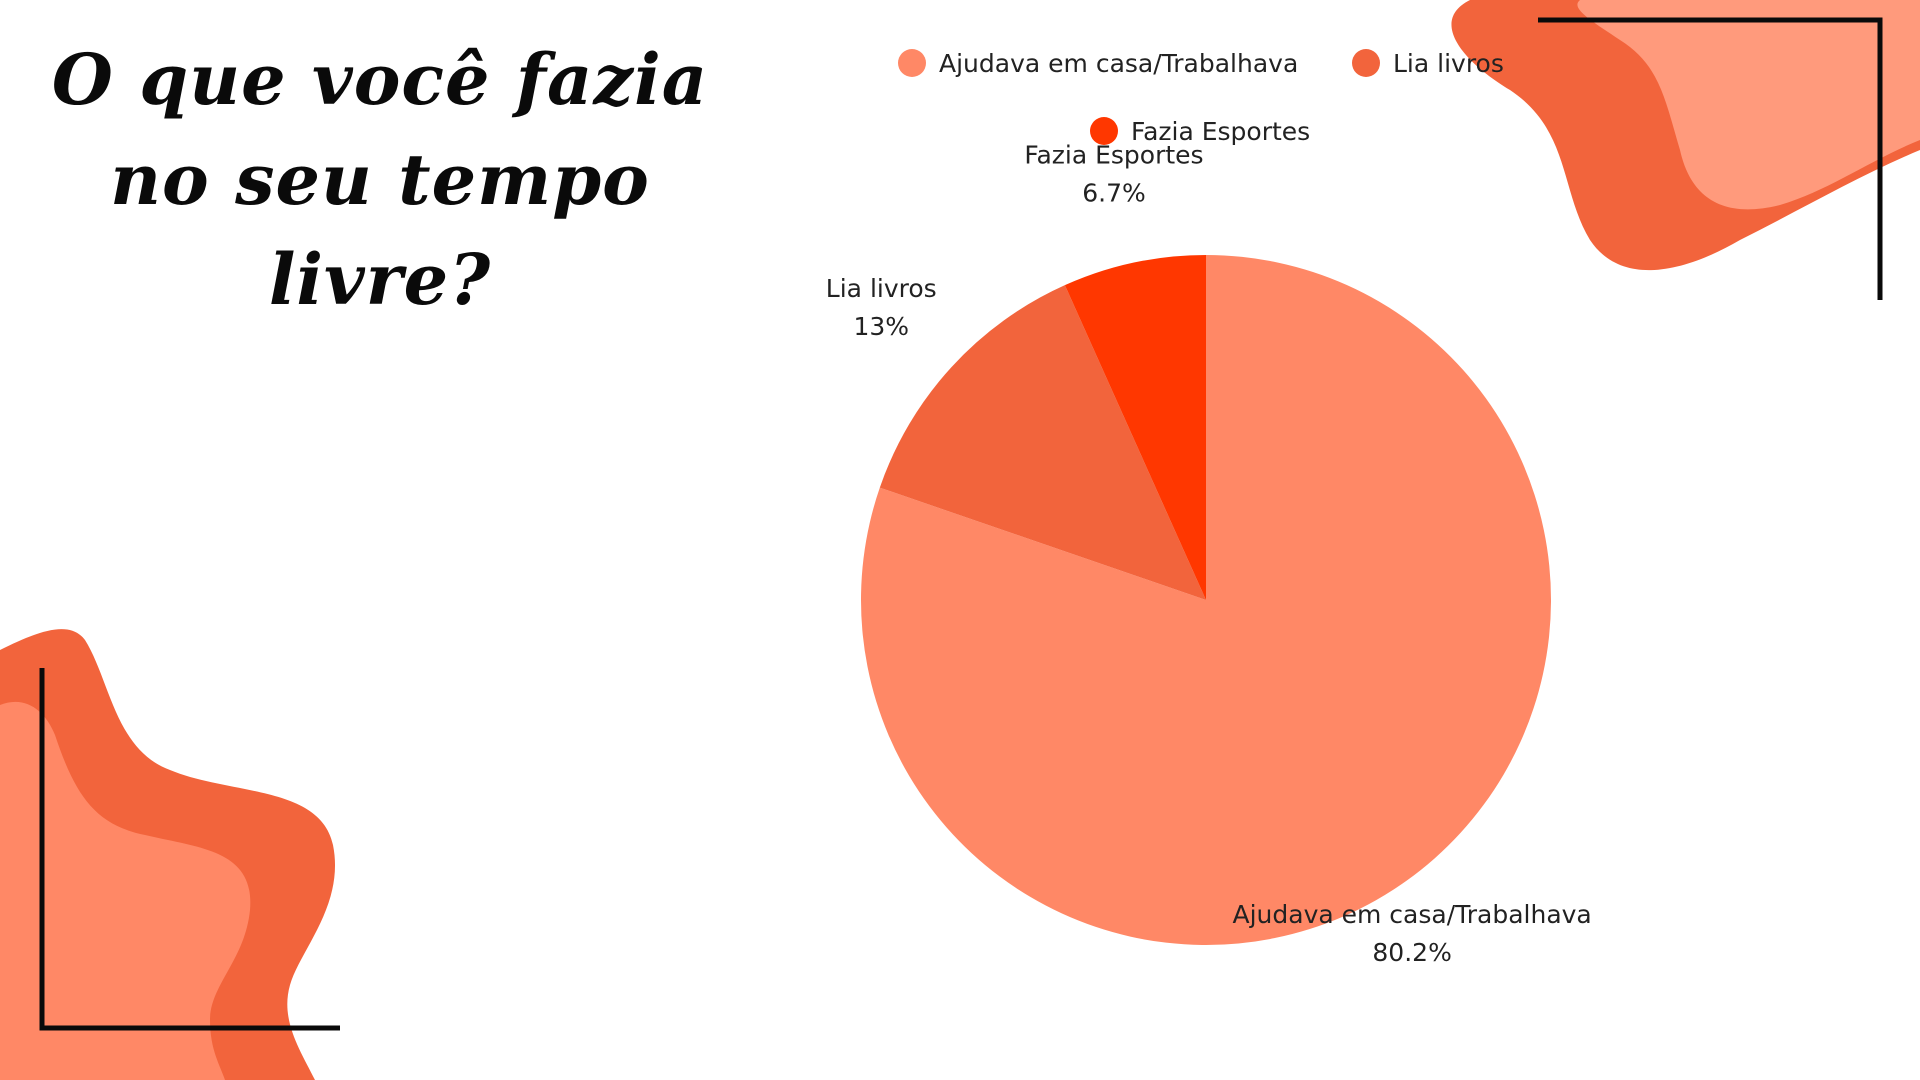 This screenshot has width=1920, height=1080. Describe the element at coordinates (912, 63) in the screenshot. I see `legend-swatch-ajudava-em-casa-trabalhava` at that location.